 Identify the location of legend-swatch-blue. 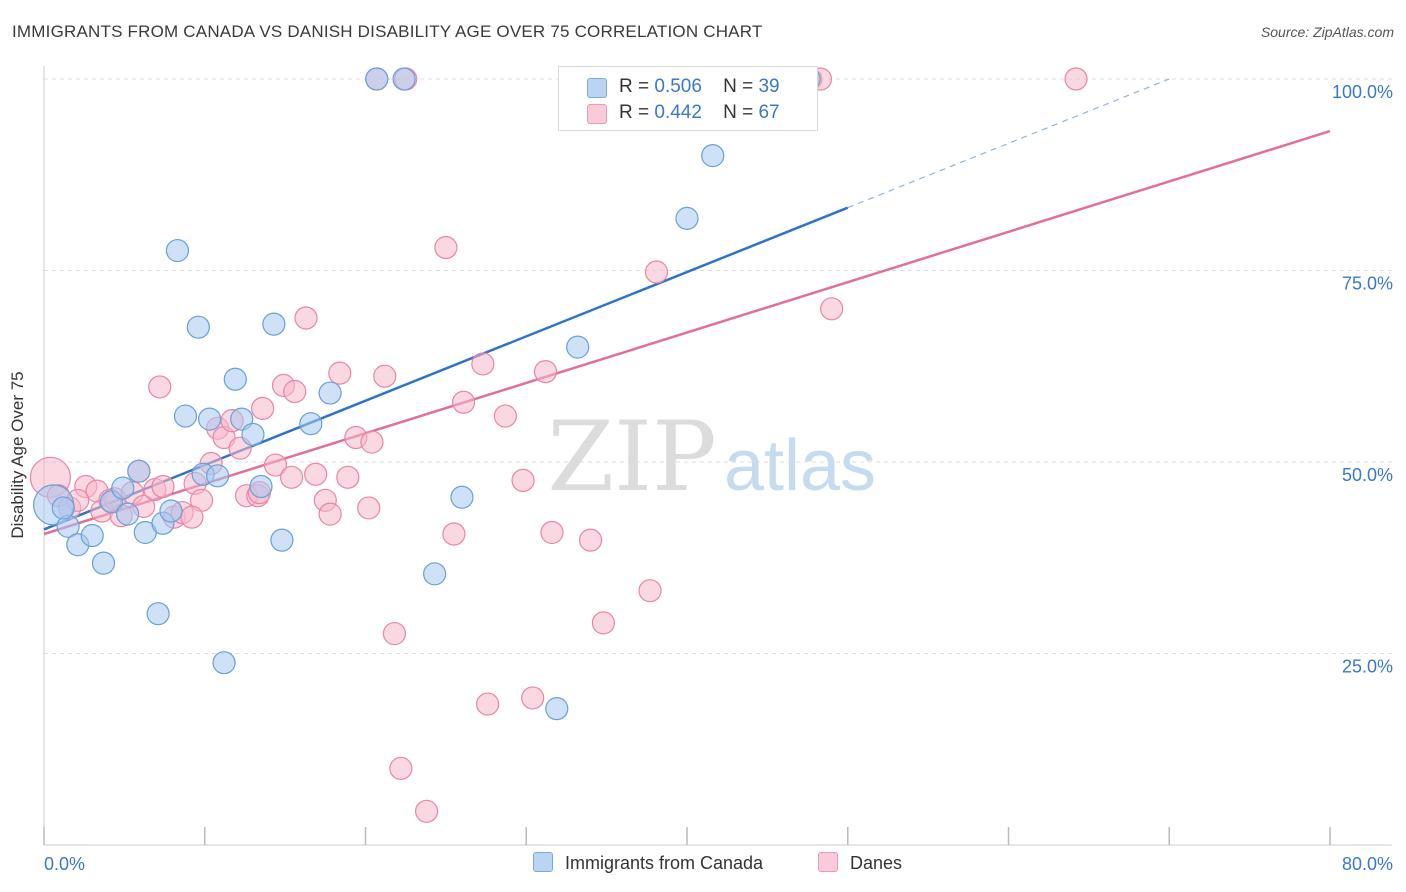
(597, 88).